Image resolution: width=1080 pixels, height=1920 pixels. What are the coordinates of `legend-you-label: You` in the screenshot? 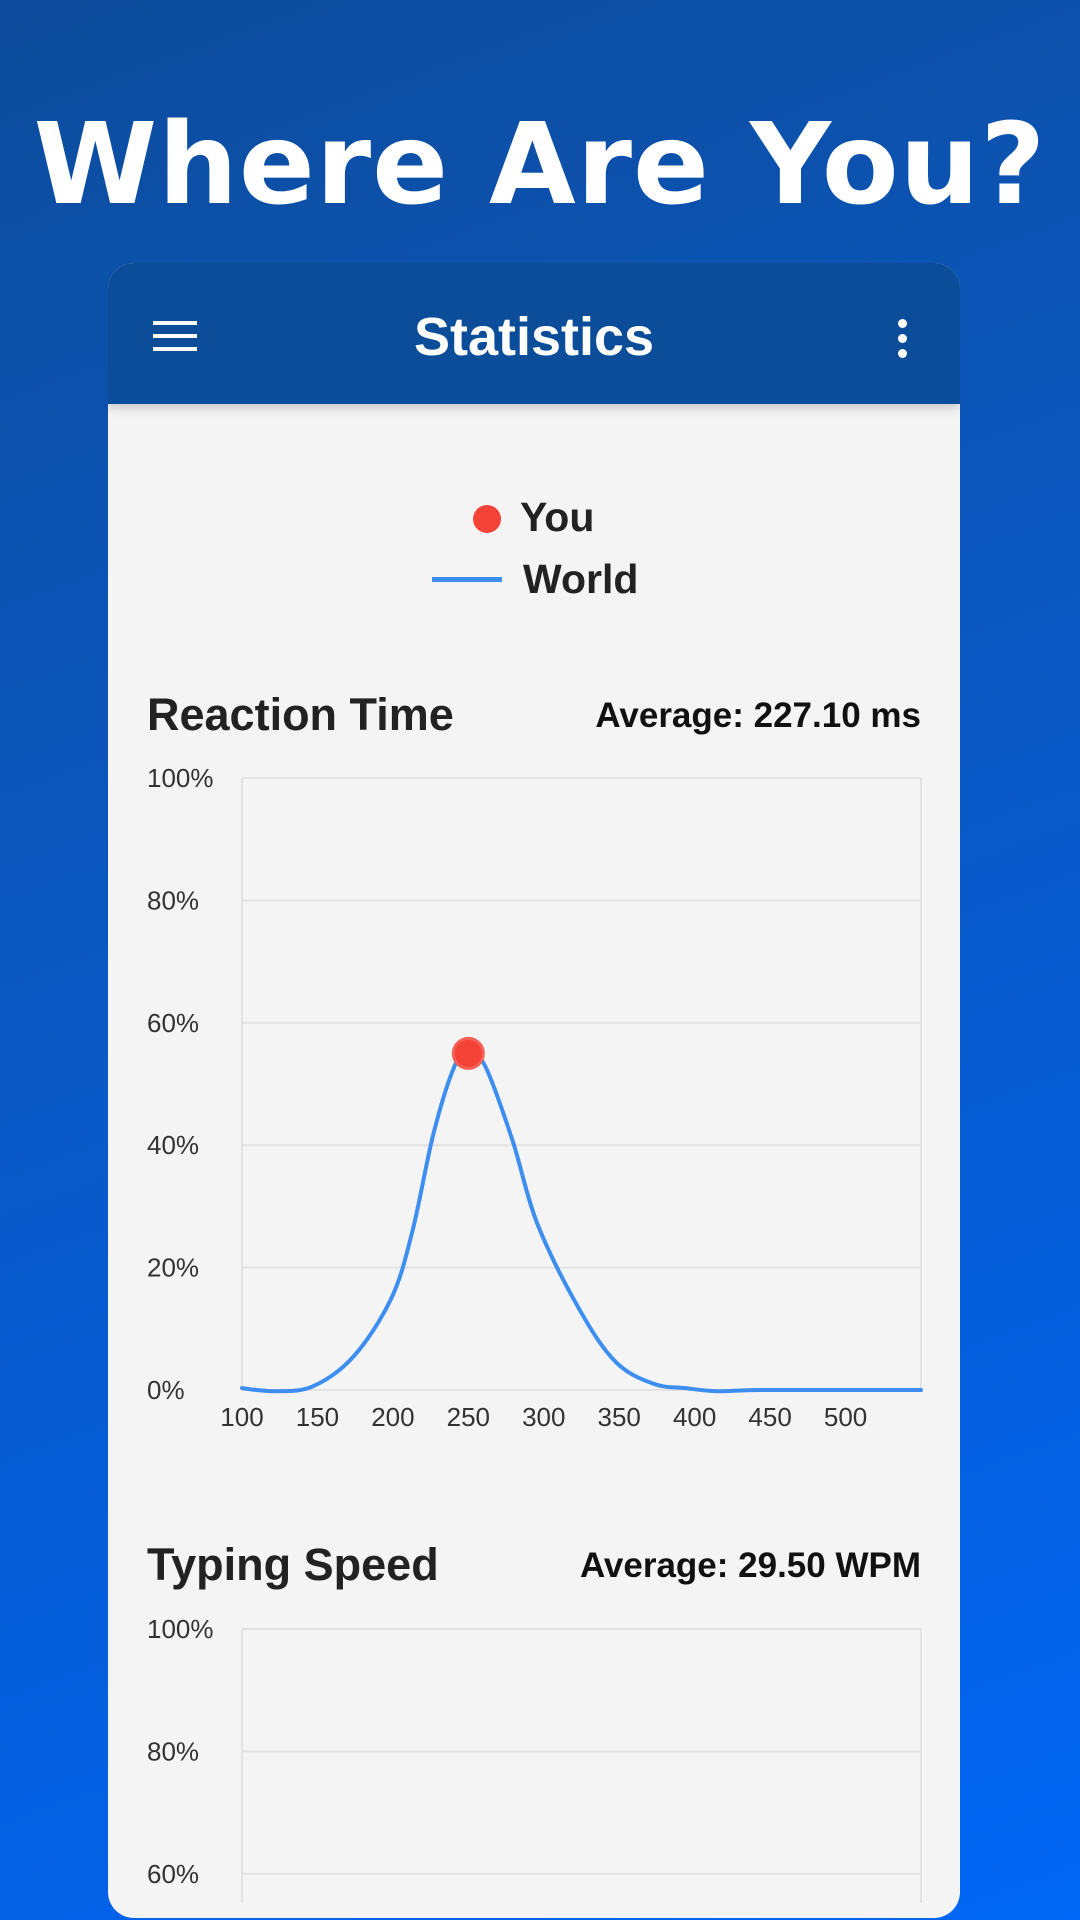 It's located at (557, 517).